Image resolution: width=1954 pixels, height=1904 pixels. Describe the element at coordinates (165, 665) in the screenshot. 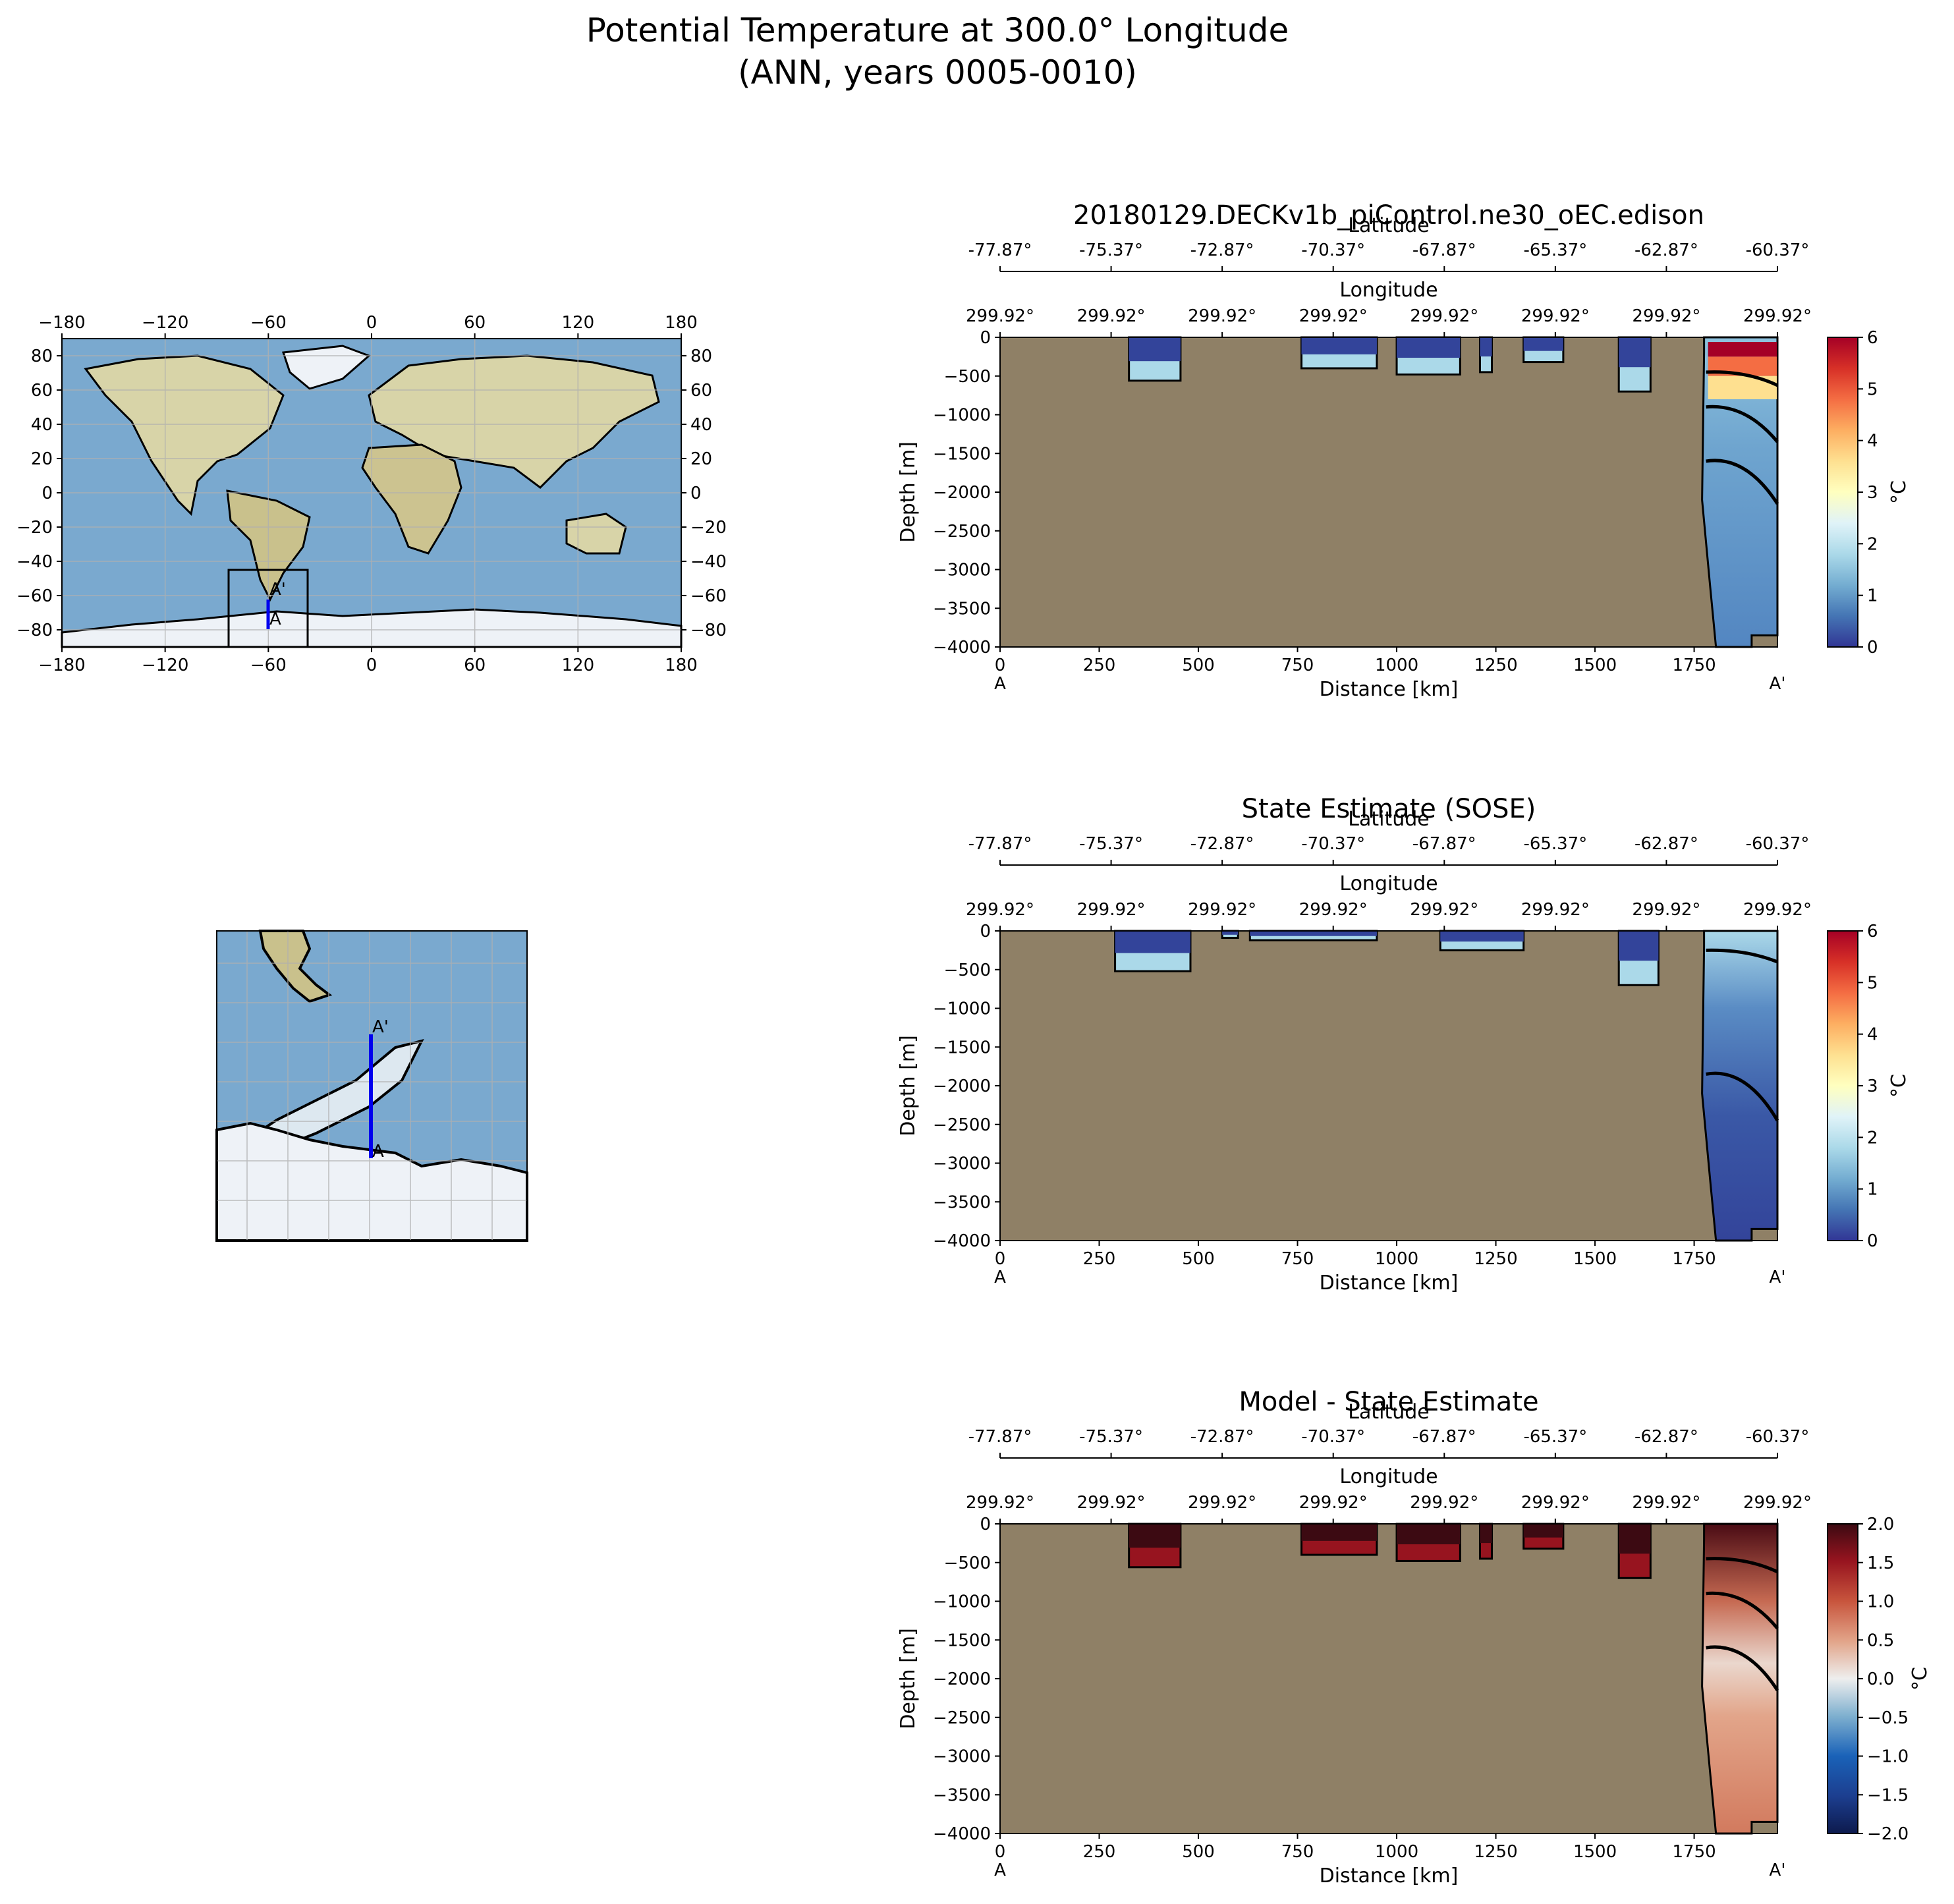

I see `map-lon-tick-bottom: −120` at that location.